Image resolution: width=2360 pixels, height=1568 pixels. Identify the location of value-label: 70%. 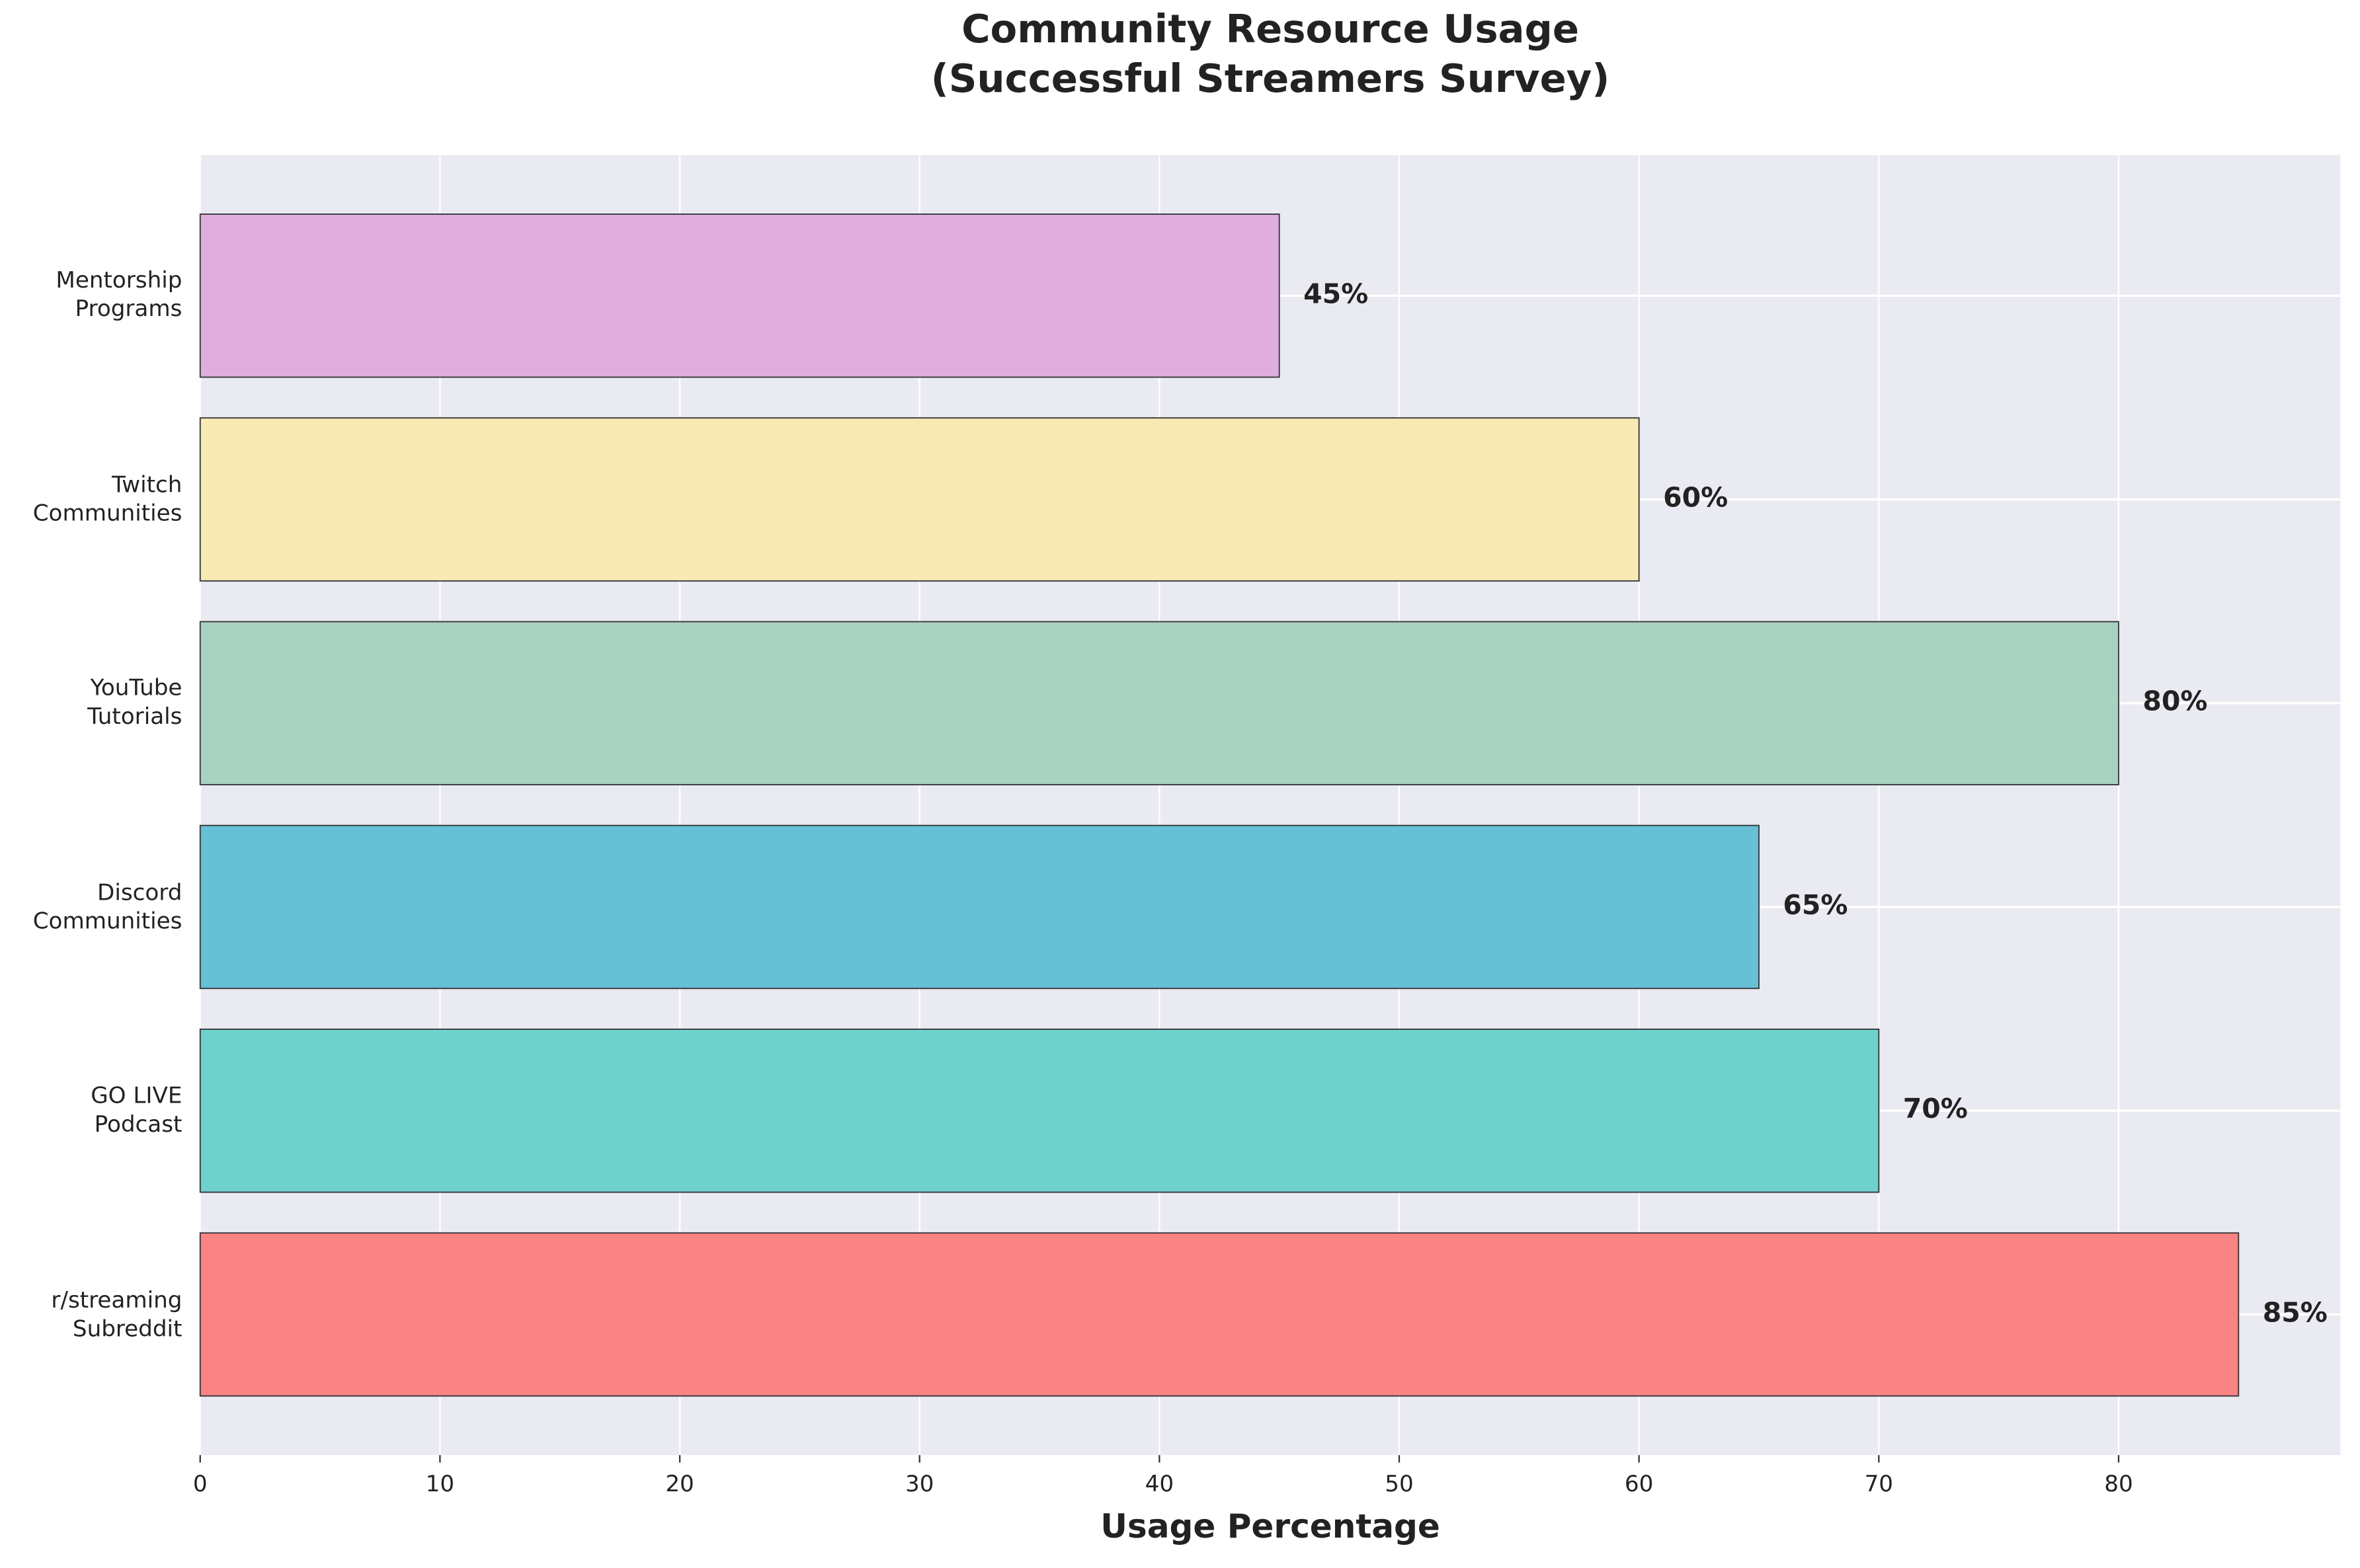
(1935, 1108).